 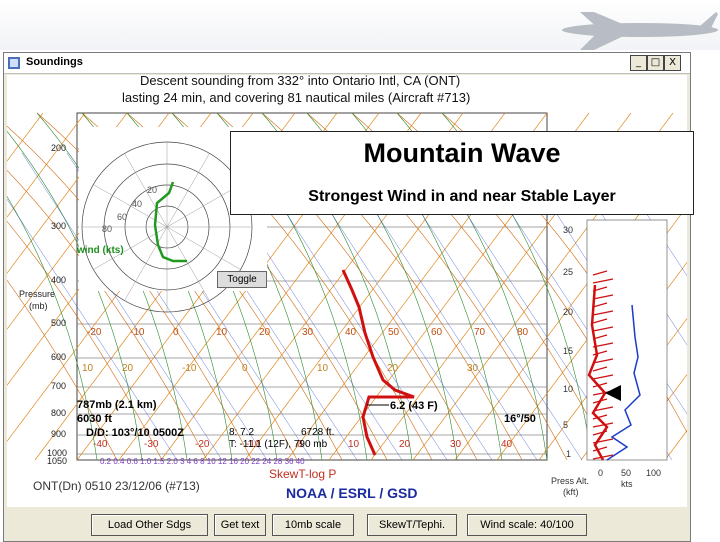 What do you see at coordinates (405, 444) in the screenshot?
I see `lower-temperature-tick: 20` at bounding box center [405, 444].